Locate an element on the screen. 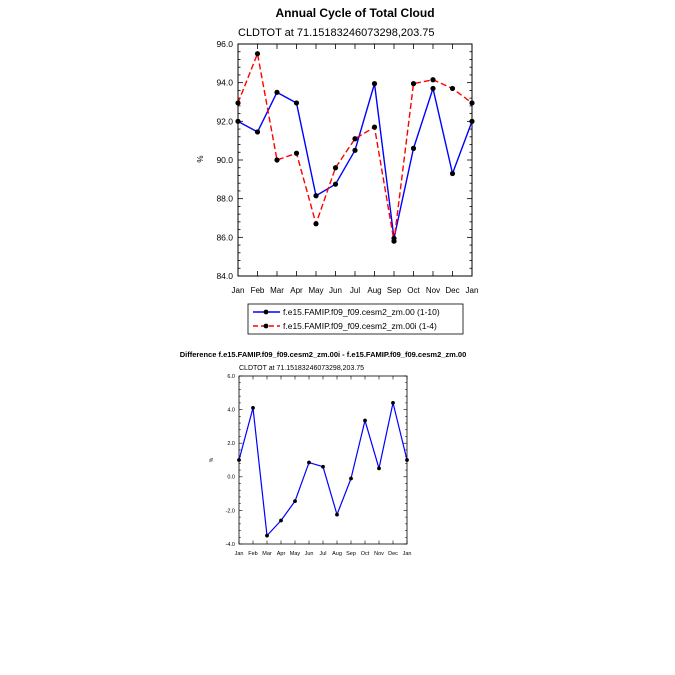 The image size is (675, 675). legend-box is located at coordinates (355, 319).